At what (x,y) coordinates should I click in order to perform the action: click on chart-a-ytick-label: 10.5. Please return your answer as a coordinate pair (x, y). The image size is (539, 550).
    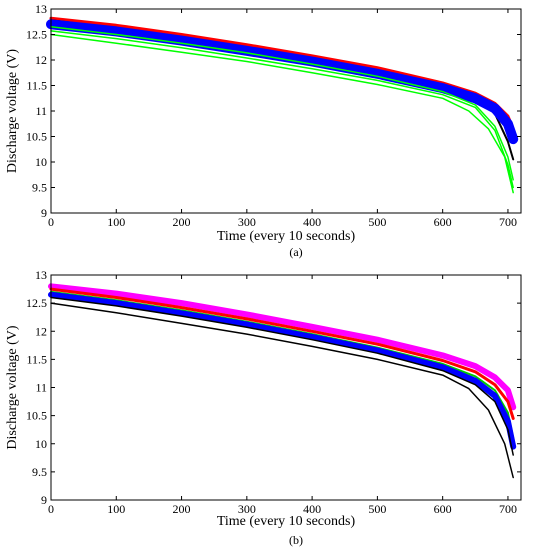
    Looking at the image, I should click on (36, 137).